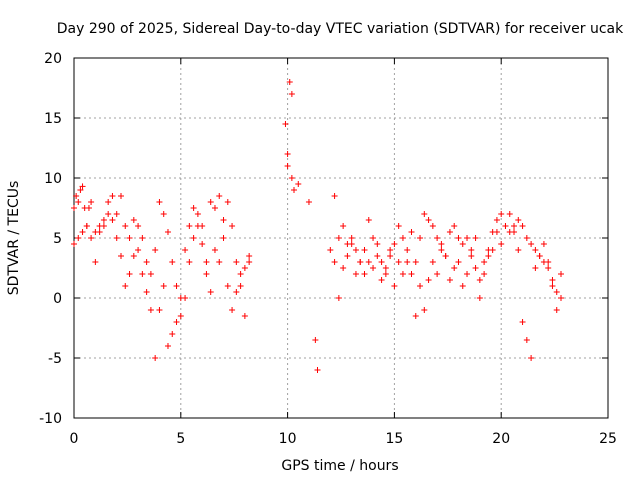 The width and height of the screenshot is (640, 480). I want to click on y-tick-labels: -10 -5 0 5 10 15 20, so click(50, 239).